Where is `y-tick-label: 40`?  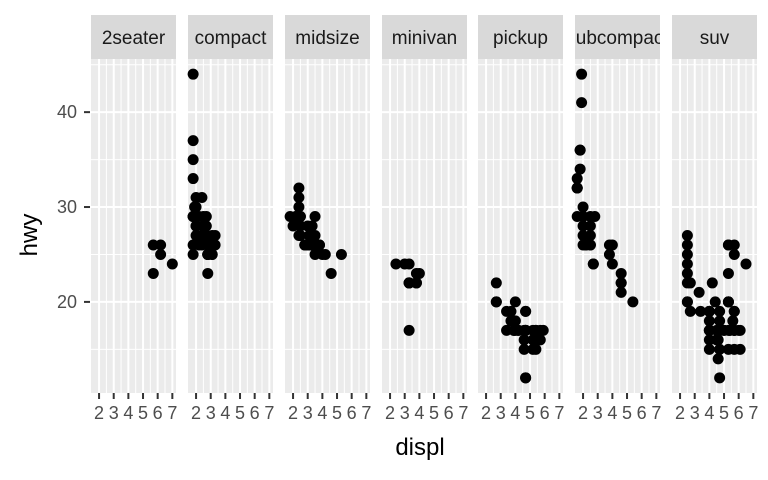
y-tick-label: 40 is located at coordinates (67, 112).